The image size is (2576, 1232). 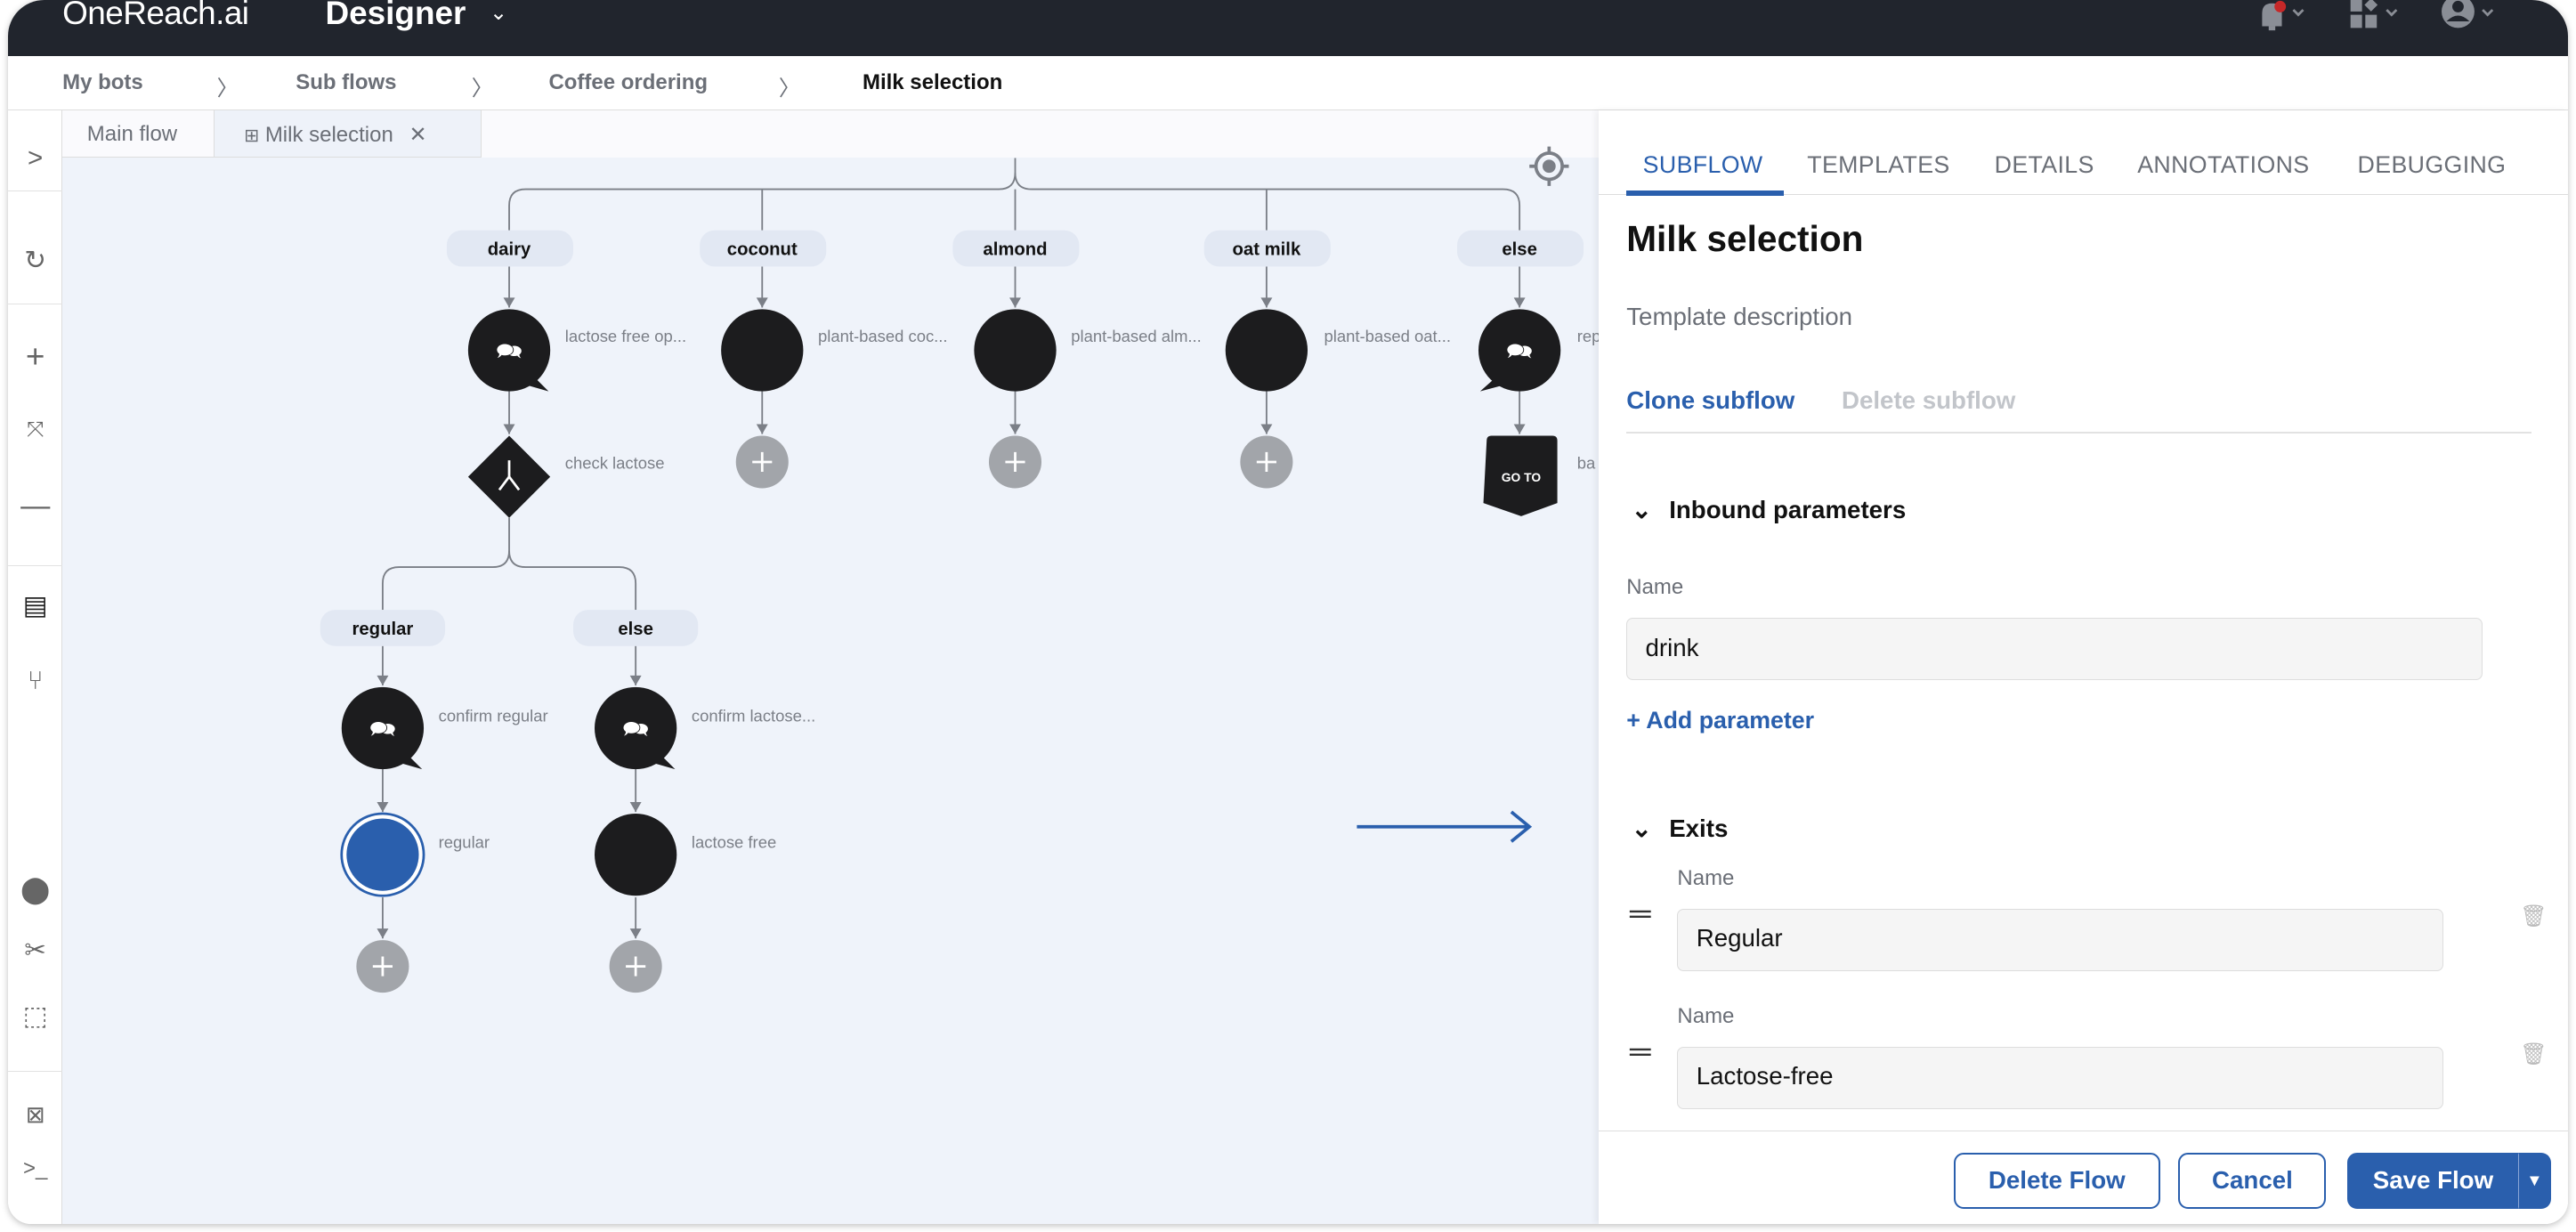 I want to click on inbound-parameters-header: Inbound parameters, so click(x=1788, y=510).